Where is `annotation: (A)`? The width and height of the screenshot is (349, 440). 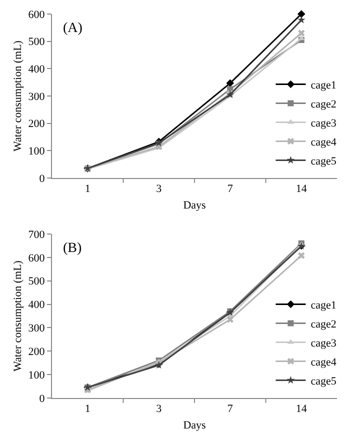 annotation: (A) is located at coordinates (73, 28).